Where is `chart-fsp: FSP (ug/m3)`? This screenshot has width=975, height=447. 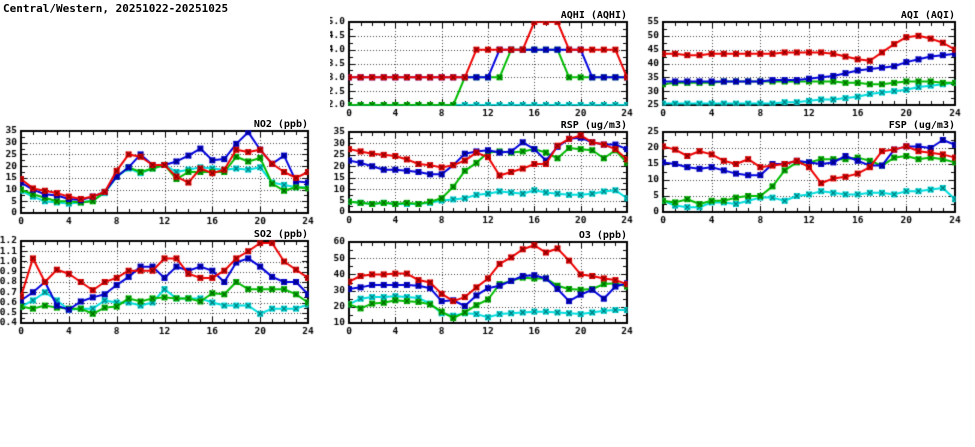
chart-fsp: FSP (ug/m3) is located at coordinates (810, 174).